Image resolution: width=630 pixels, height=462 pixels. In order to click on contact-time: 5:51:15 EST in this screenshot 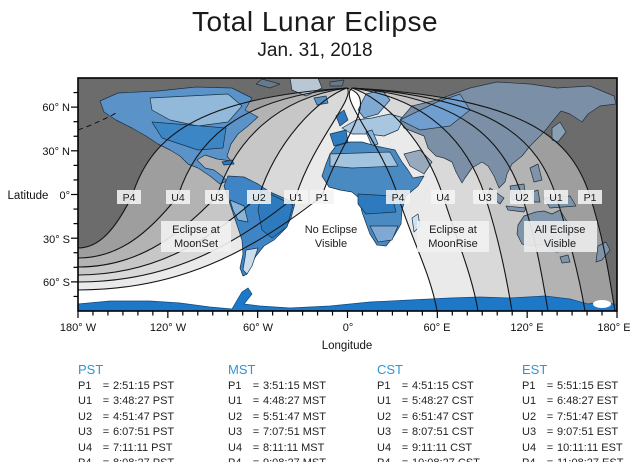, I will do `click(588, 386)`.